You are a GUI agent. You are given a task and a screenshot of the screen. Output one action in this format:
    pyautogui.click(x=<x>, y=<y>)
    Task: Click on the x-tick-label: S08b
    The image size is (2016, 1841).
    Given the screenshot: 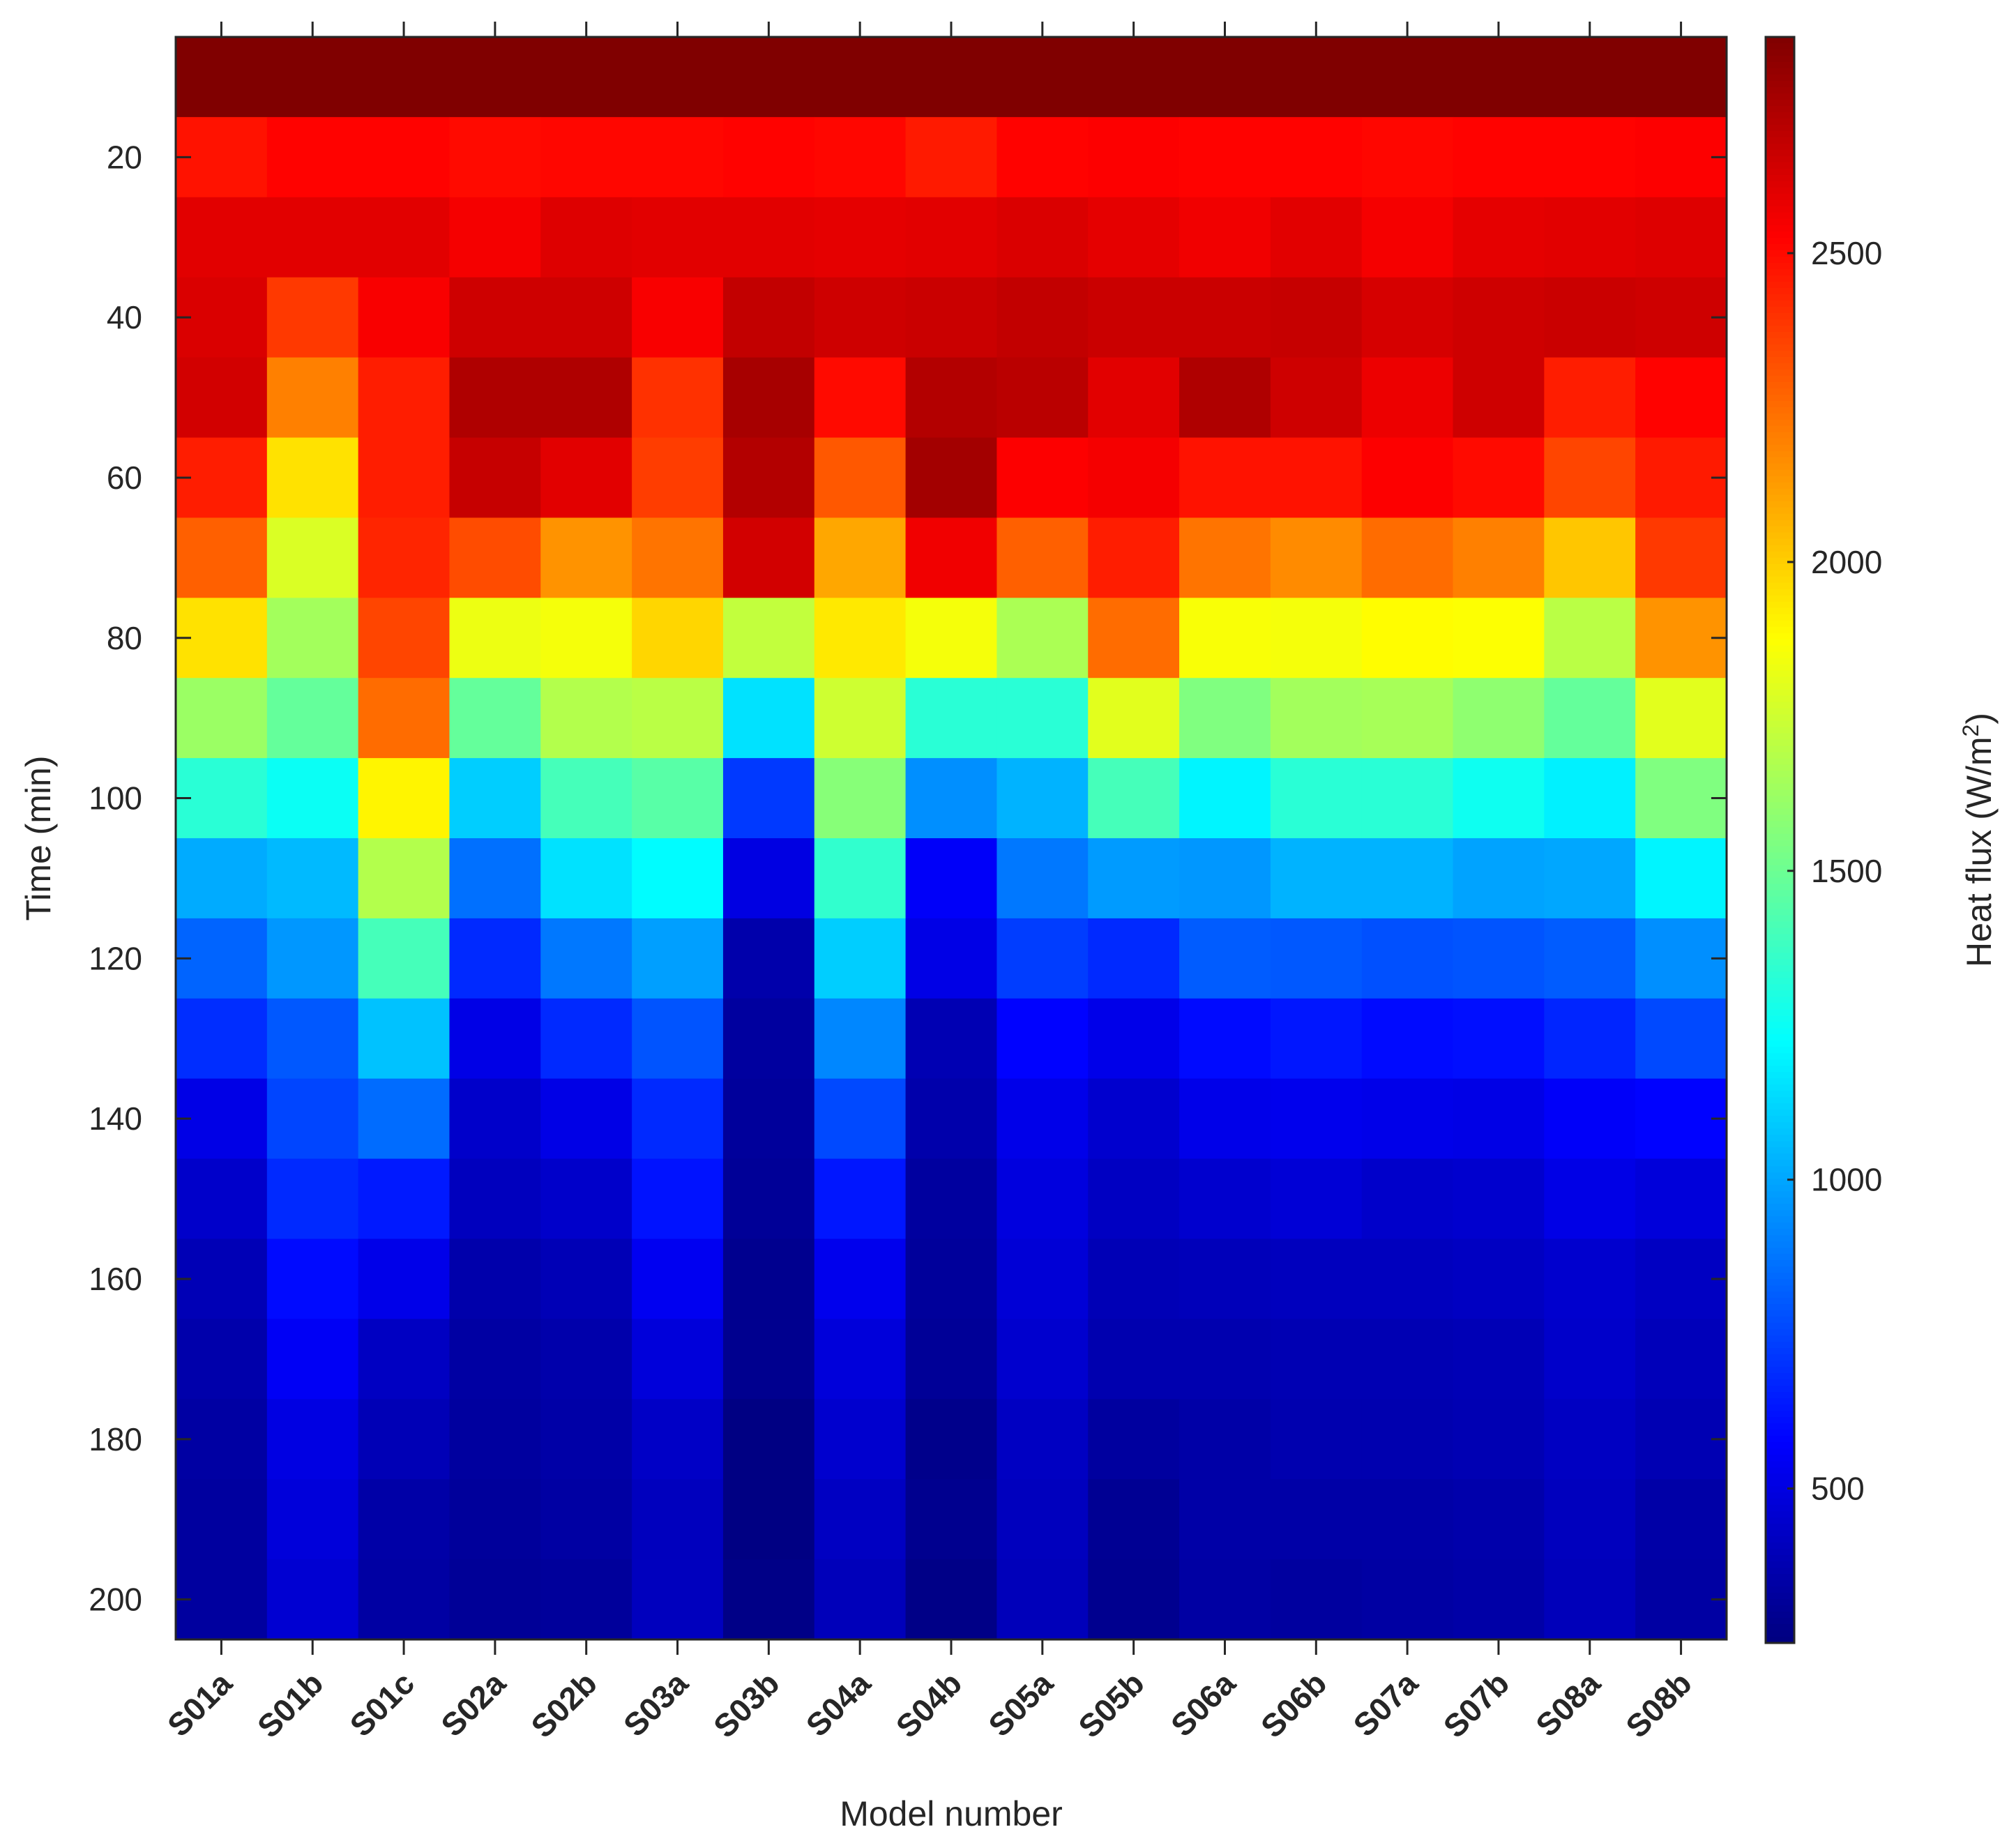 What is the action you would take?
    pyautogui.click(x=1659, y=1705)
    